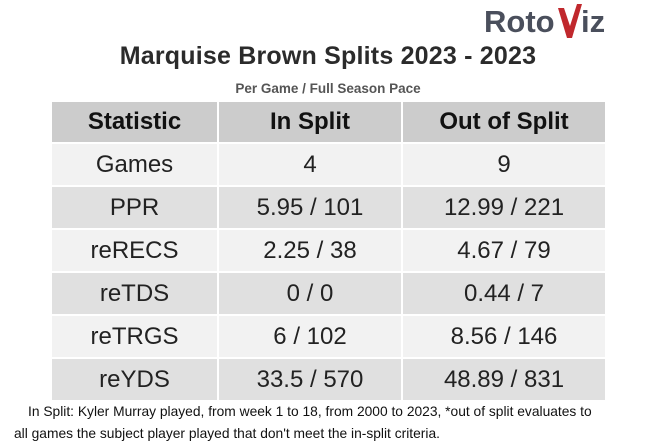  I want to click on out-of-split-value: 4.67 / 79, so click(504, 250).